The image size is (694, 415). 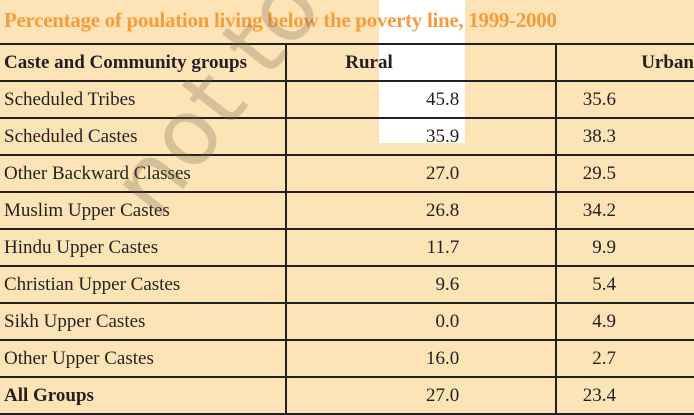 I want to click on urban-cell: 29.5, so click(x=625, y=173).